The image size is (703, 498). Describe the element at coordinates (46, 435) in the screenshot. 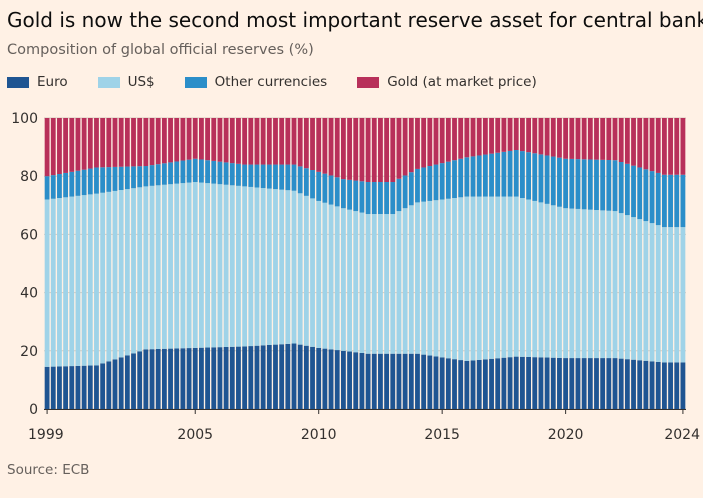

I see `x-tick-label-1999: 1999` at that location.